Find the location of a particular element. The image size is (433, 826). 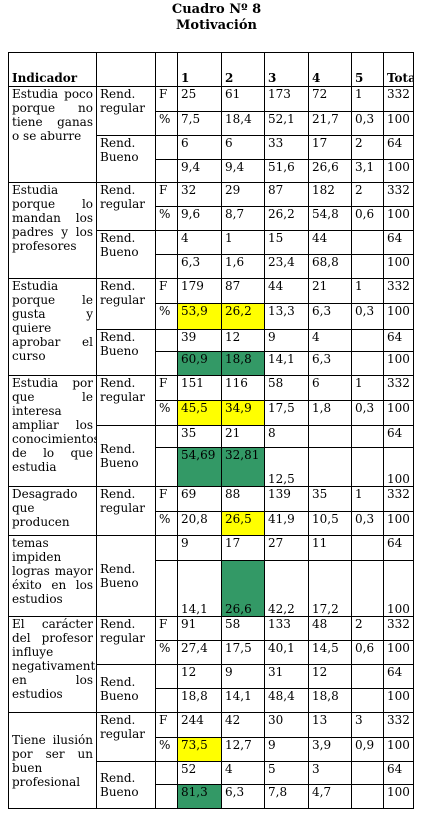

indicator-label: Desagrado que producen is located at coordinates (52, 511).